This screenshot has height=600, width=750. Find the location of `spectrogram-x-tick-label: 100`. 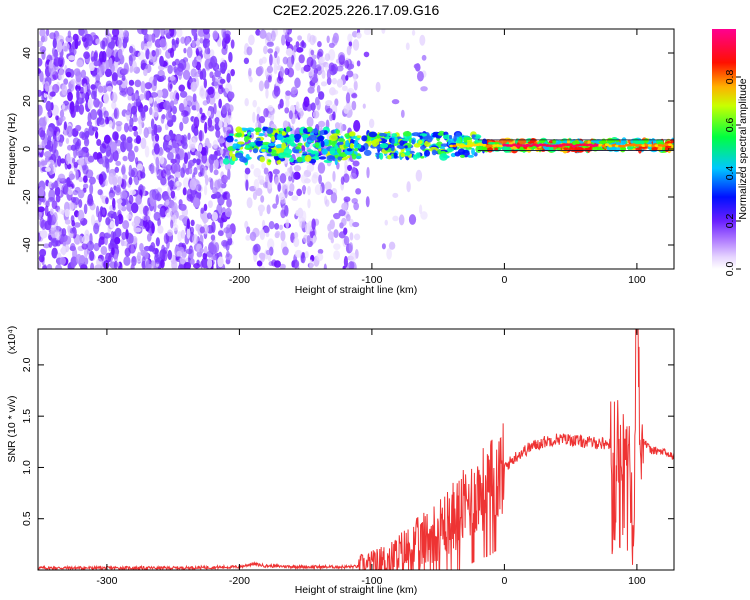

spectrogram-x-tick-label: 100 is located at coordinates (637, 280).